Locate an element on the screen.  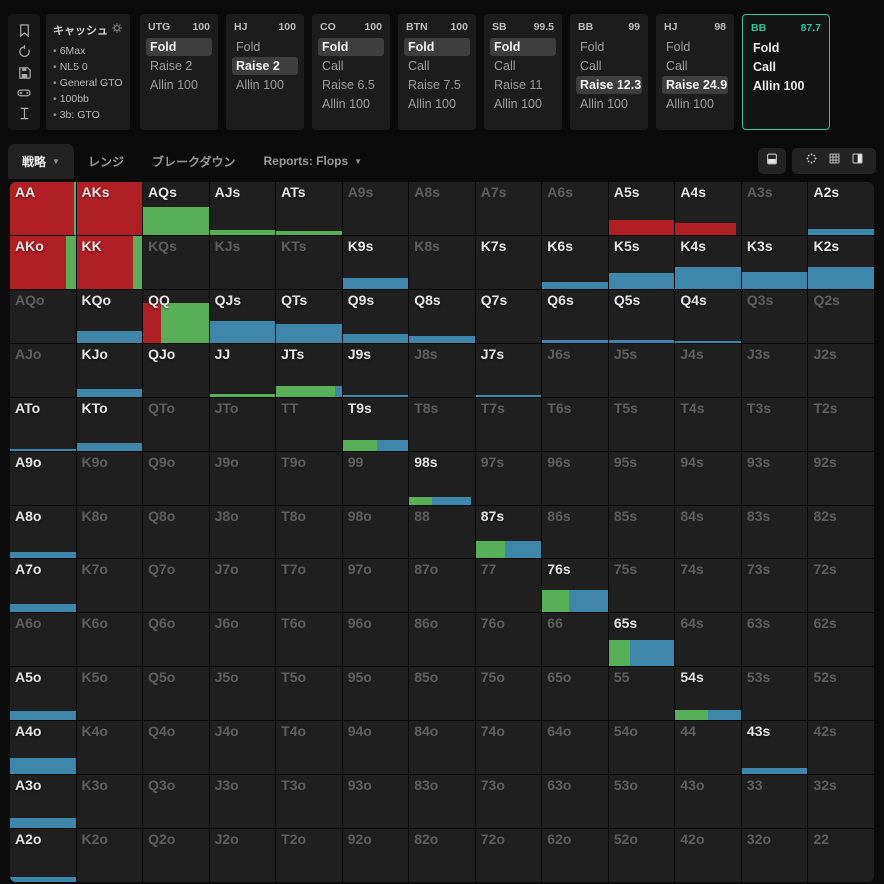
cell-85s: 85s is located at coordinates (641, 532).